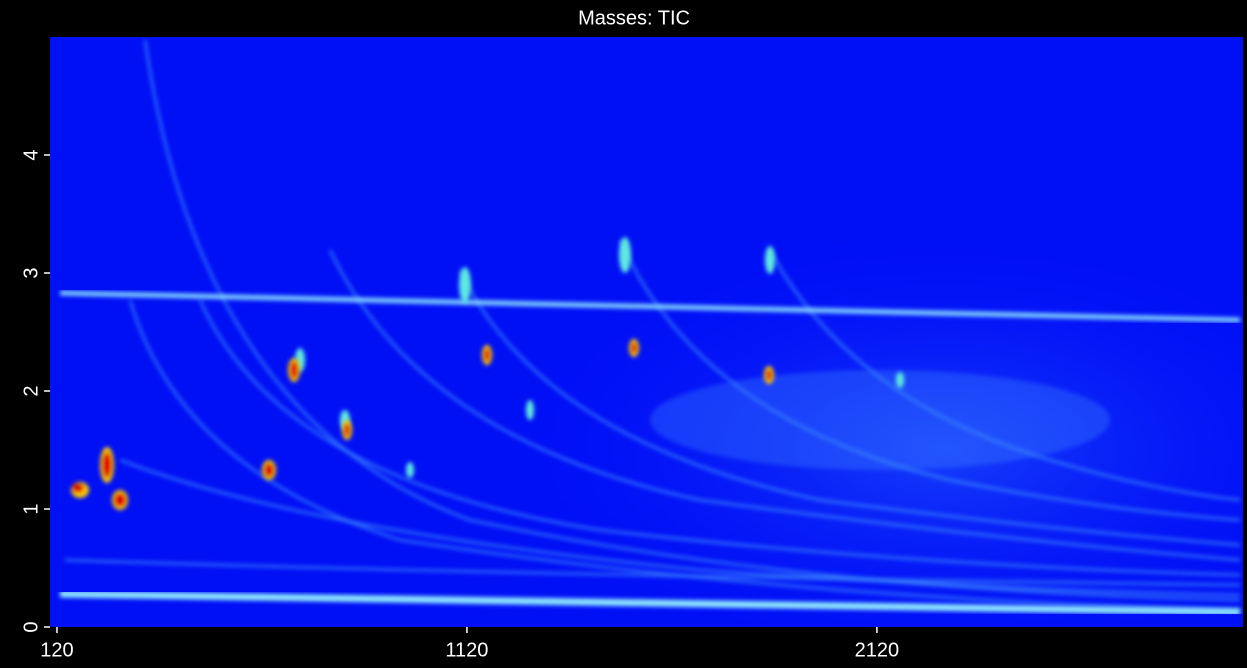 The height and width of the screenshot is (668, 1247). I want to click on x-tick-label: 120, so click(56, 650).